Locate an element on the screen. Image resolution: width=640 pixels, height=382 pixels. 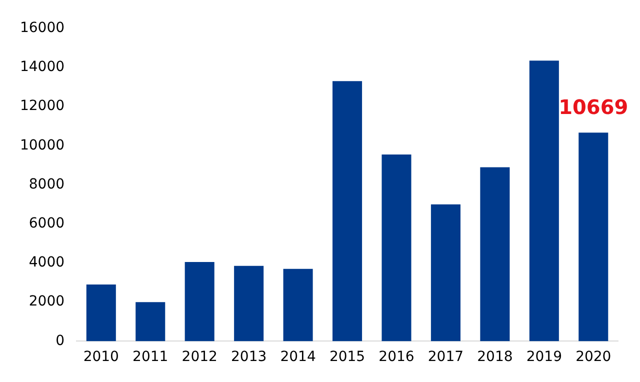
y-tick-label: 14000 is located at coordinates (42, 67).